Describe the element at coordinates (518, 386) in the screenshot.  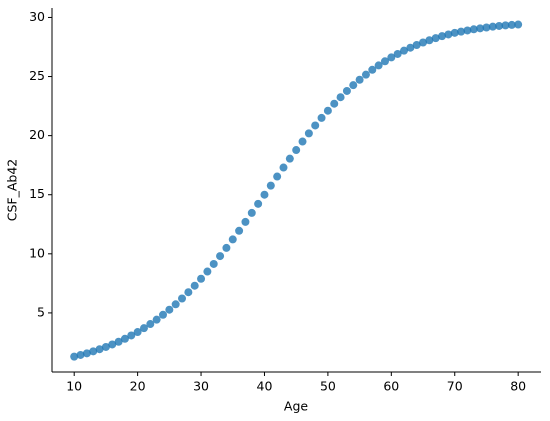
I see `x-tick-label: 80` at that location.